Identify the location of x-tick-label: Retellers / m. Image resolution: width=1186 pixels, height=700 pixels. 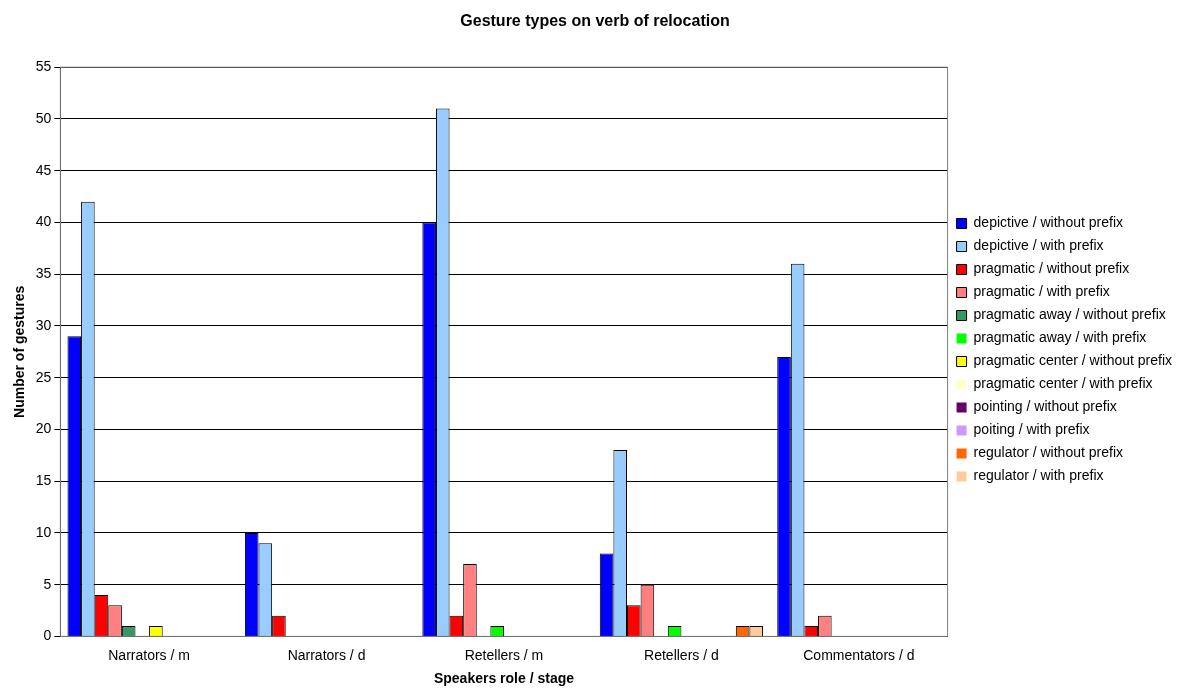
(504, 654).